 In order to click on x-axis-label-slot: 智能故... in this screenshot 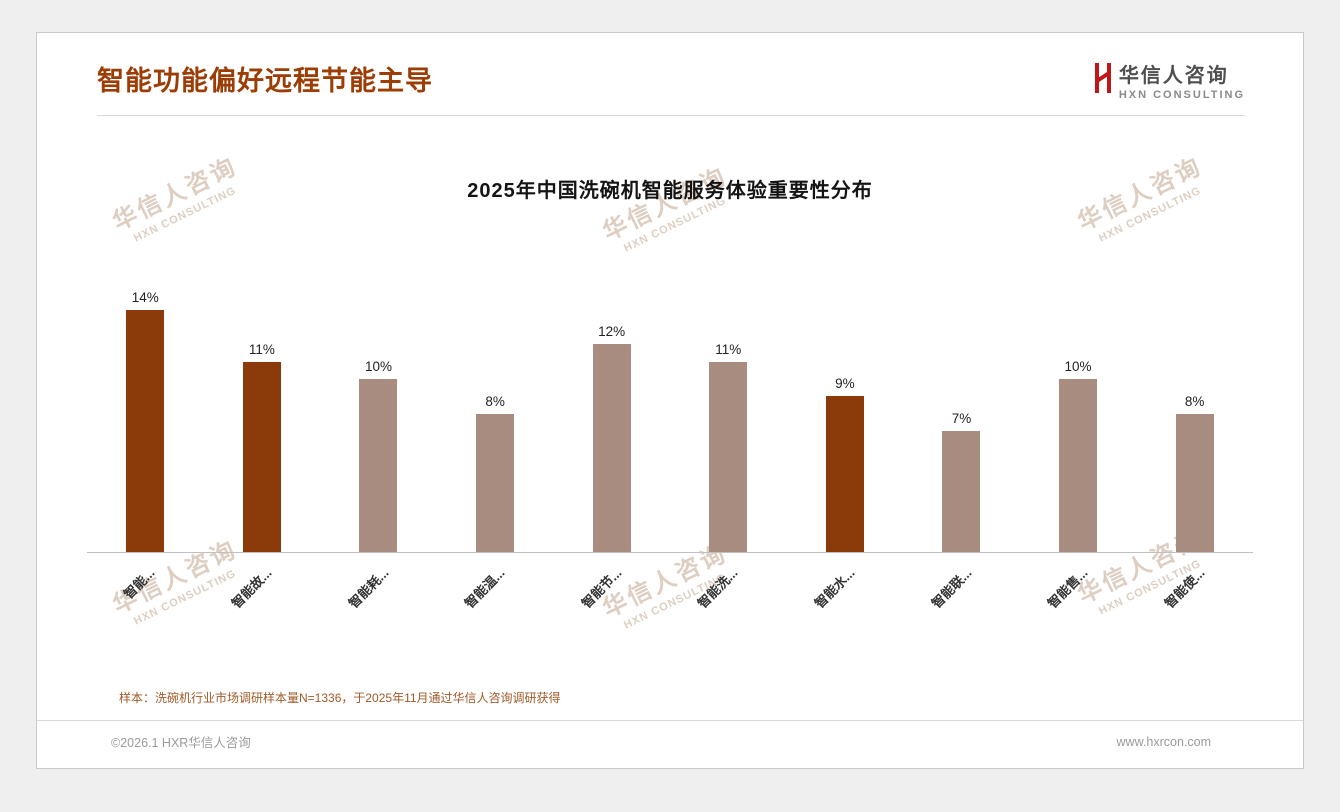, I will do `click(262, 599)`.